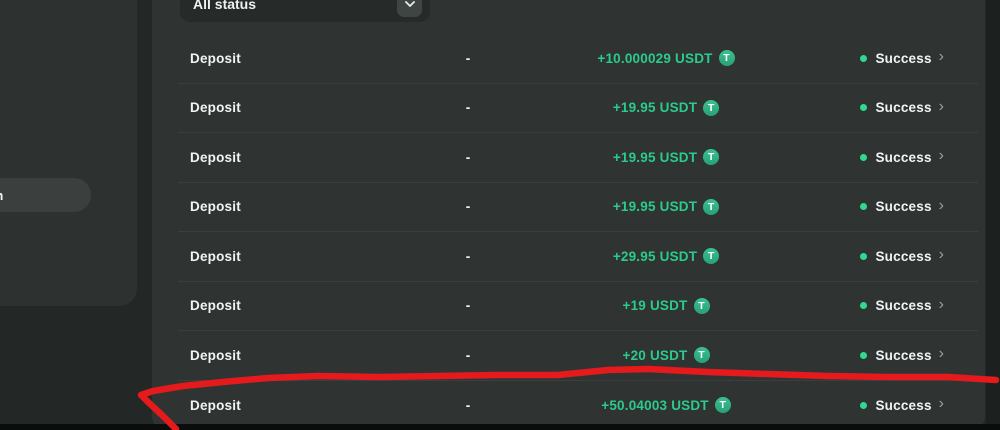  What do you see at coordinates (45, 195) in the screenshot?
I see `sidebar-item-transaction-active: action` at bounding box center [45, 195].